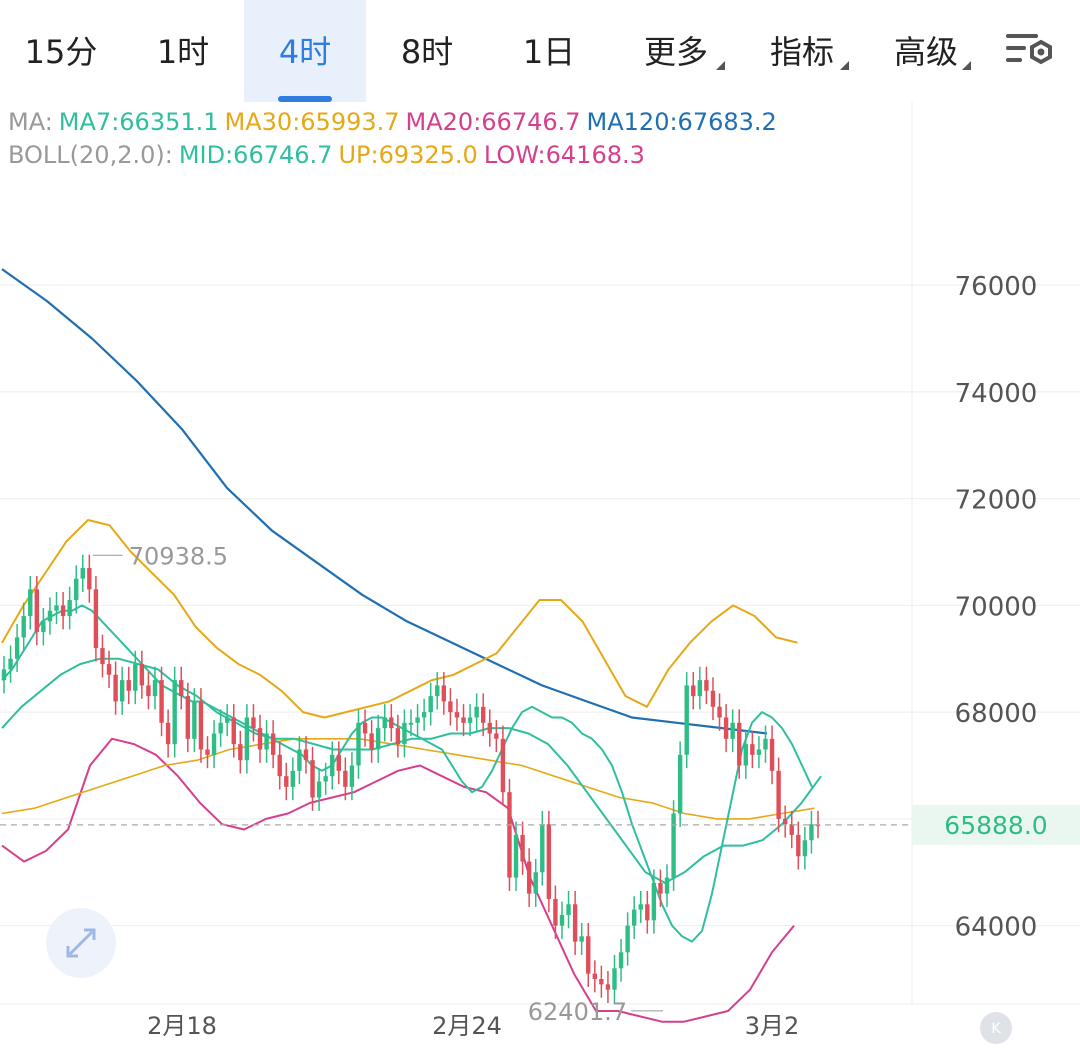 The height and width of the screenshot is (1048, 1080). I want to click on x-tick-label: 2月18, so click(182, 1025).